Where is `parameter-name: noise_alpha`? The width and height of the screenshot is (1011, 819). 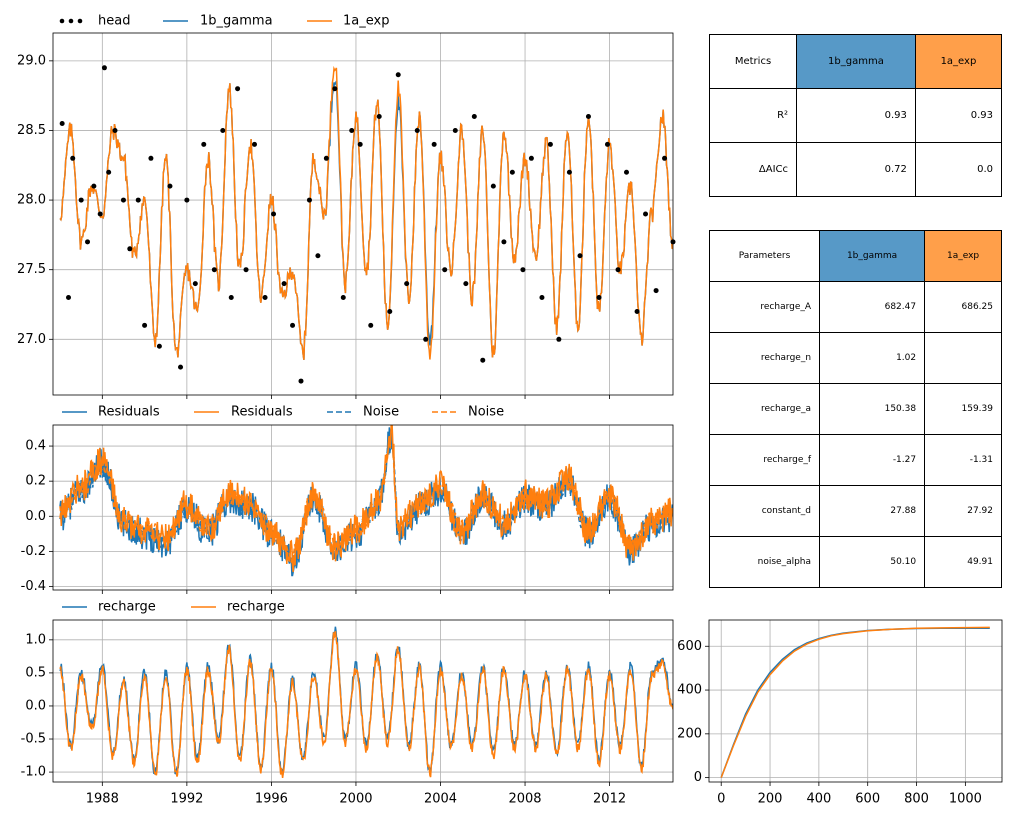
parameter-name: noise_alpha is located at coordinates (764, 562).